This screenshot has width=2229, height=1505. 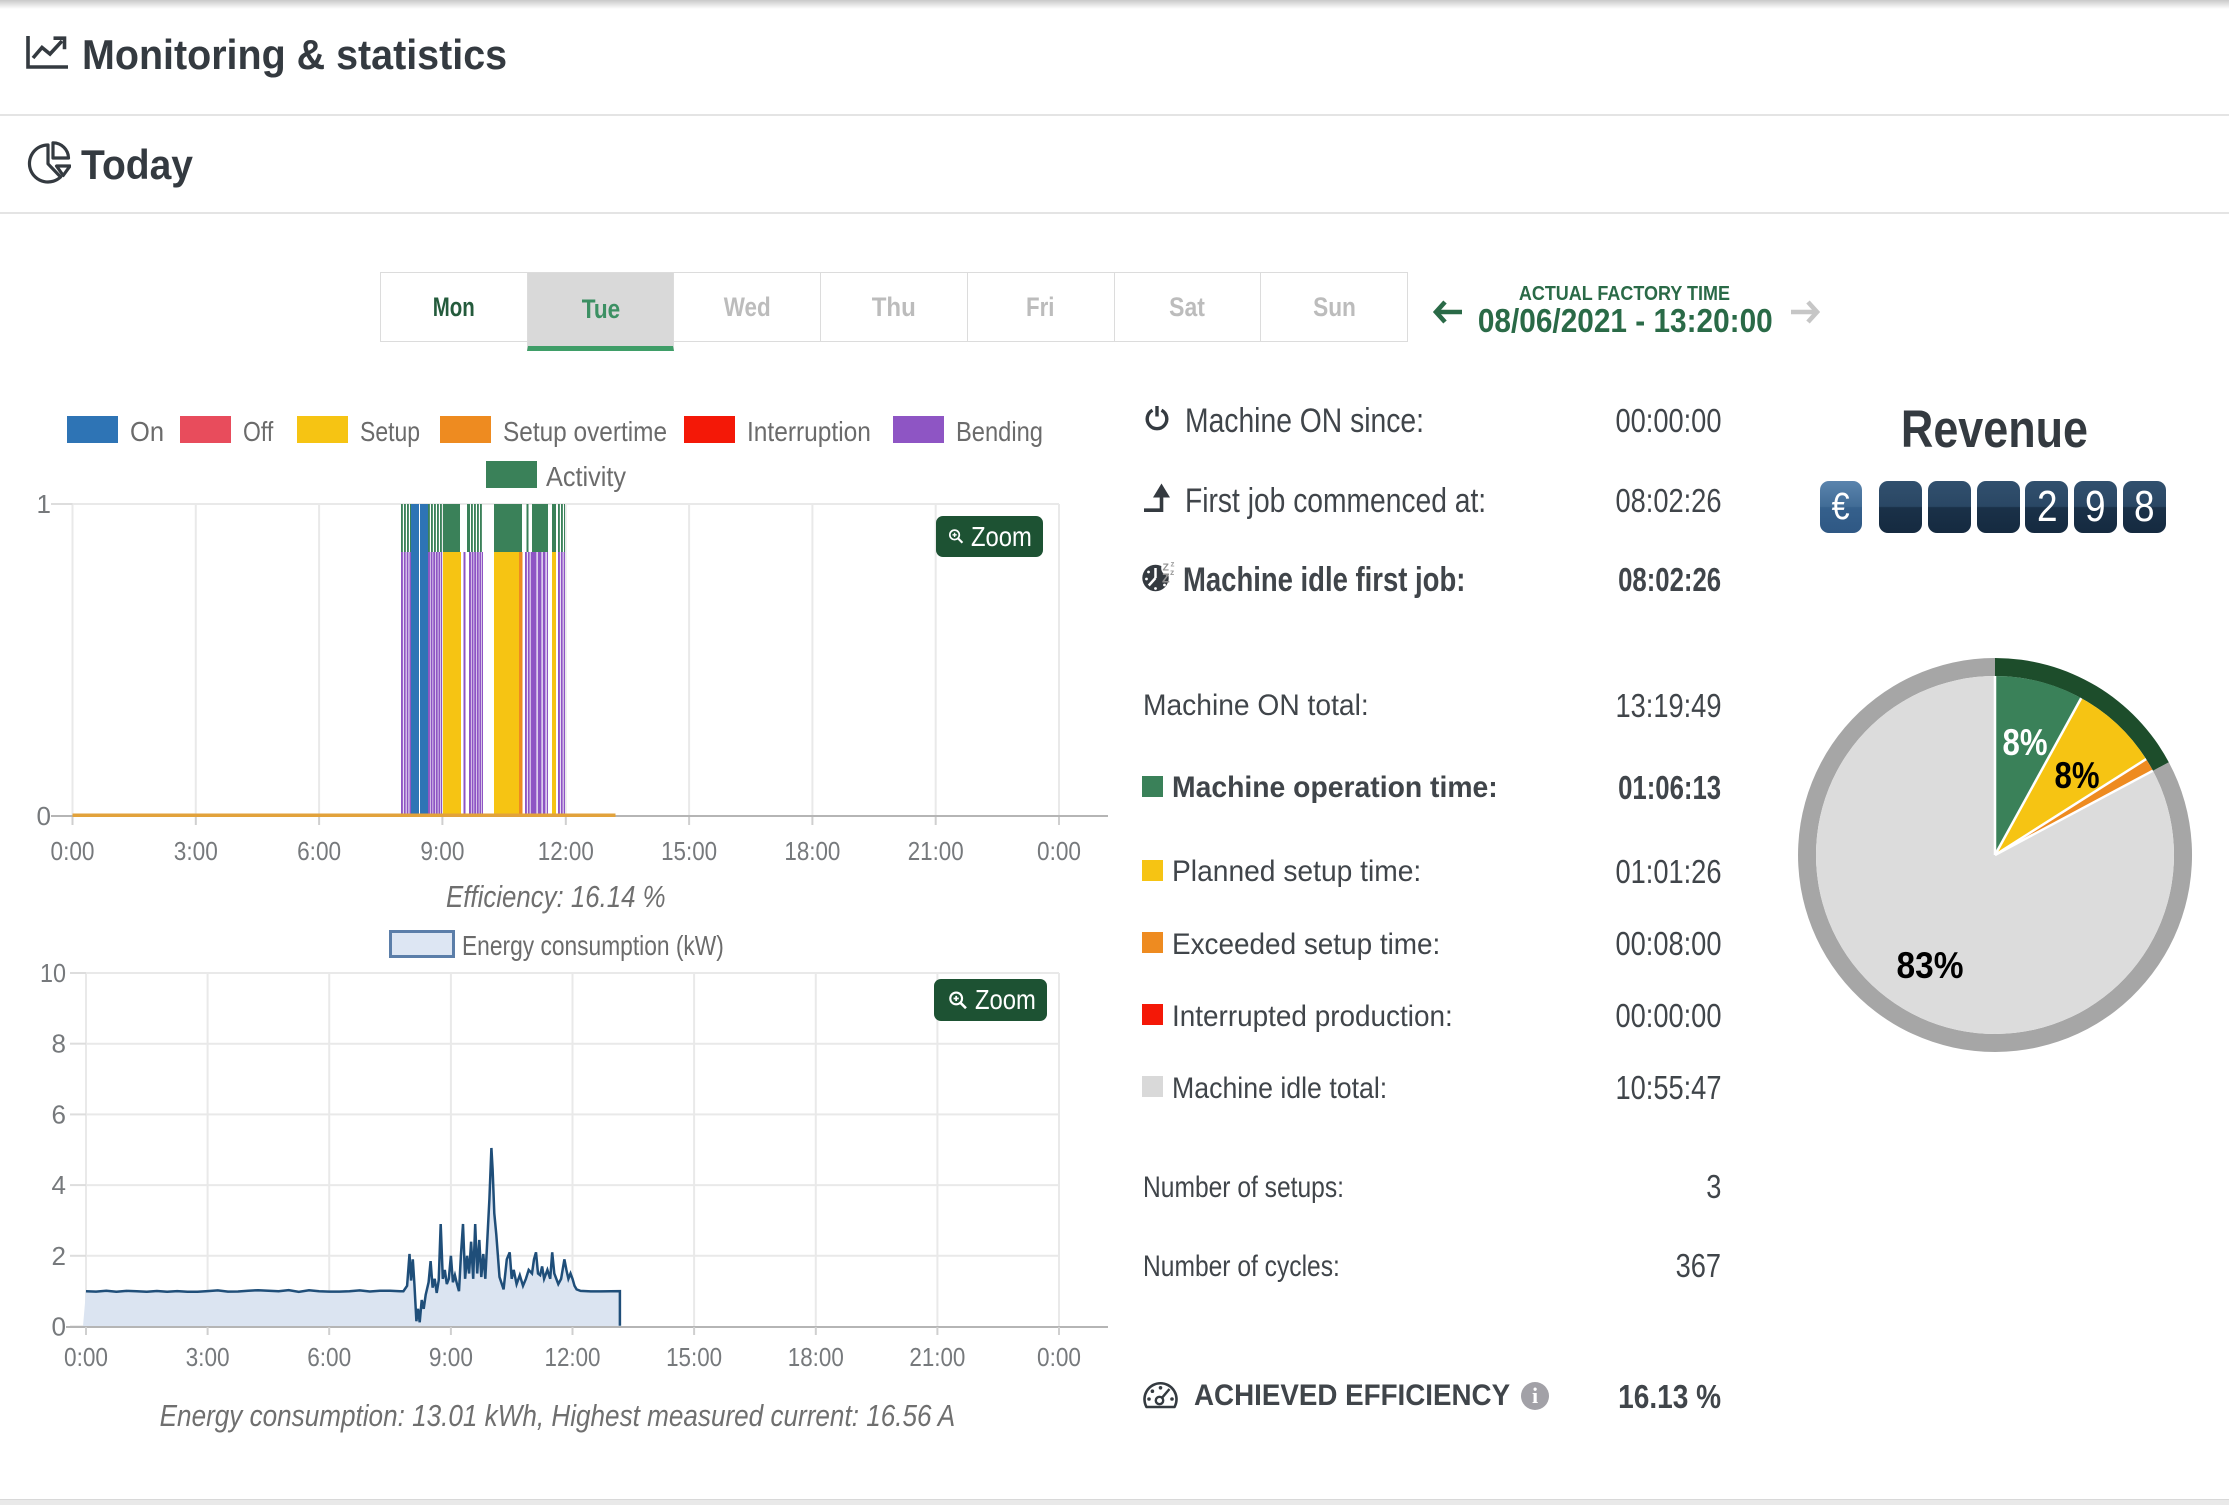 What do you see at coordinates (44, 504) in the screenshot?
I see `svg-text: 1` at bounding box center [44, 504].